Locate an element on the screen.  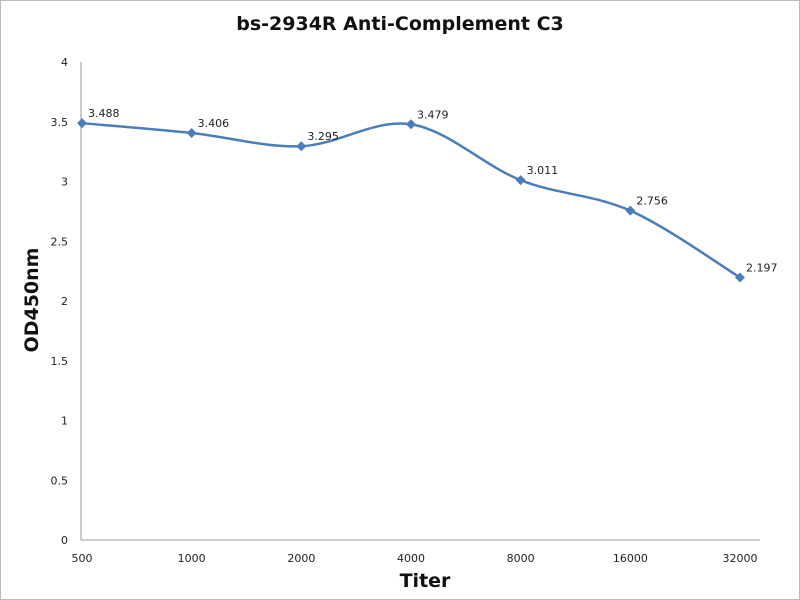
data-label: 3.488 is located at coordinates (104, 113).